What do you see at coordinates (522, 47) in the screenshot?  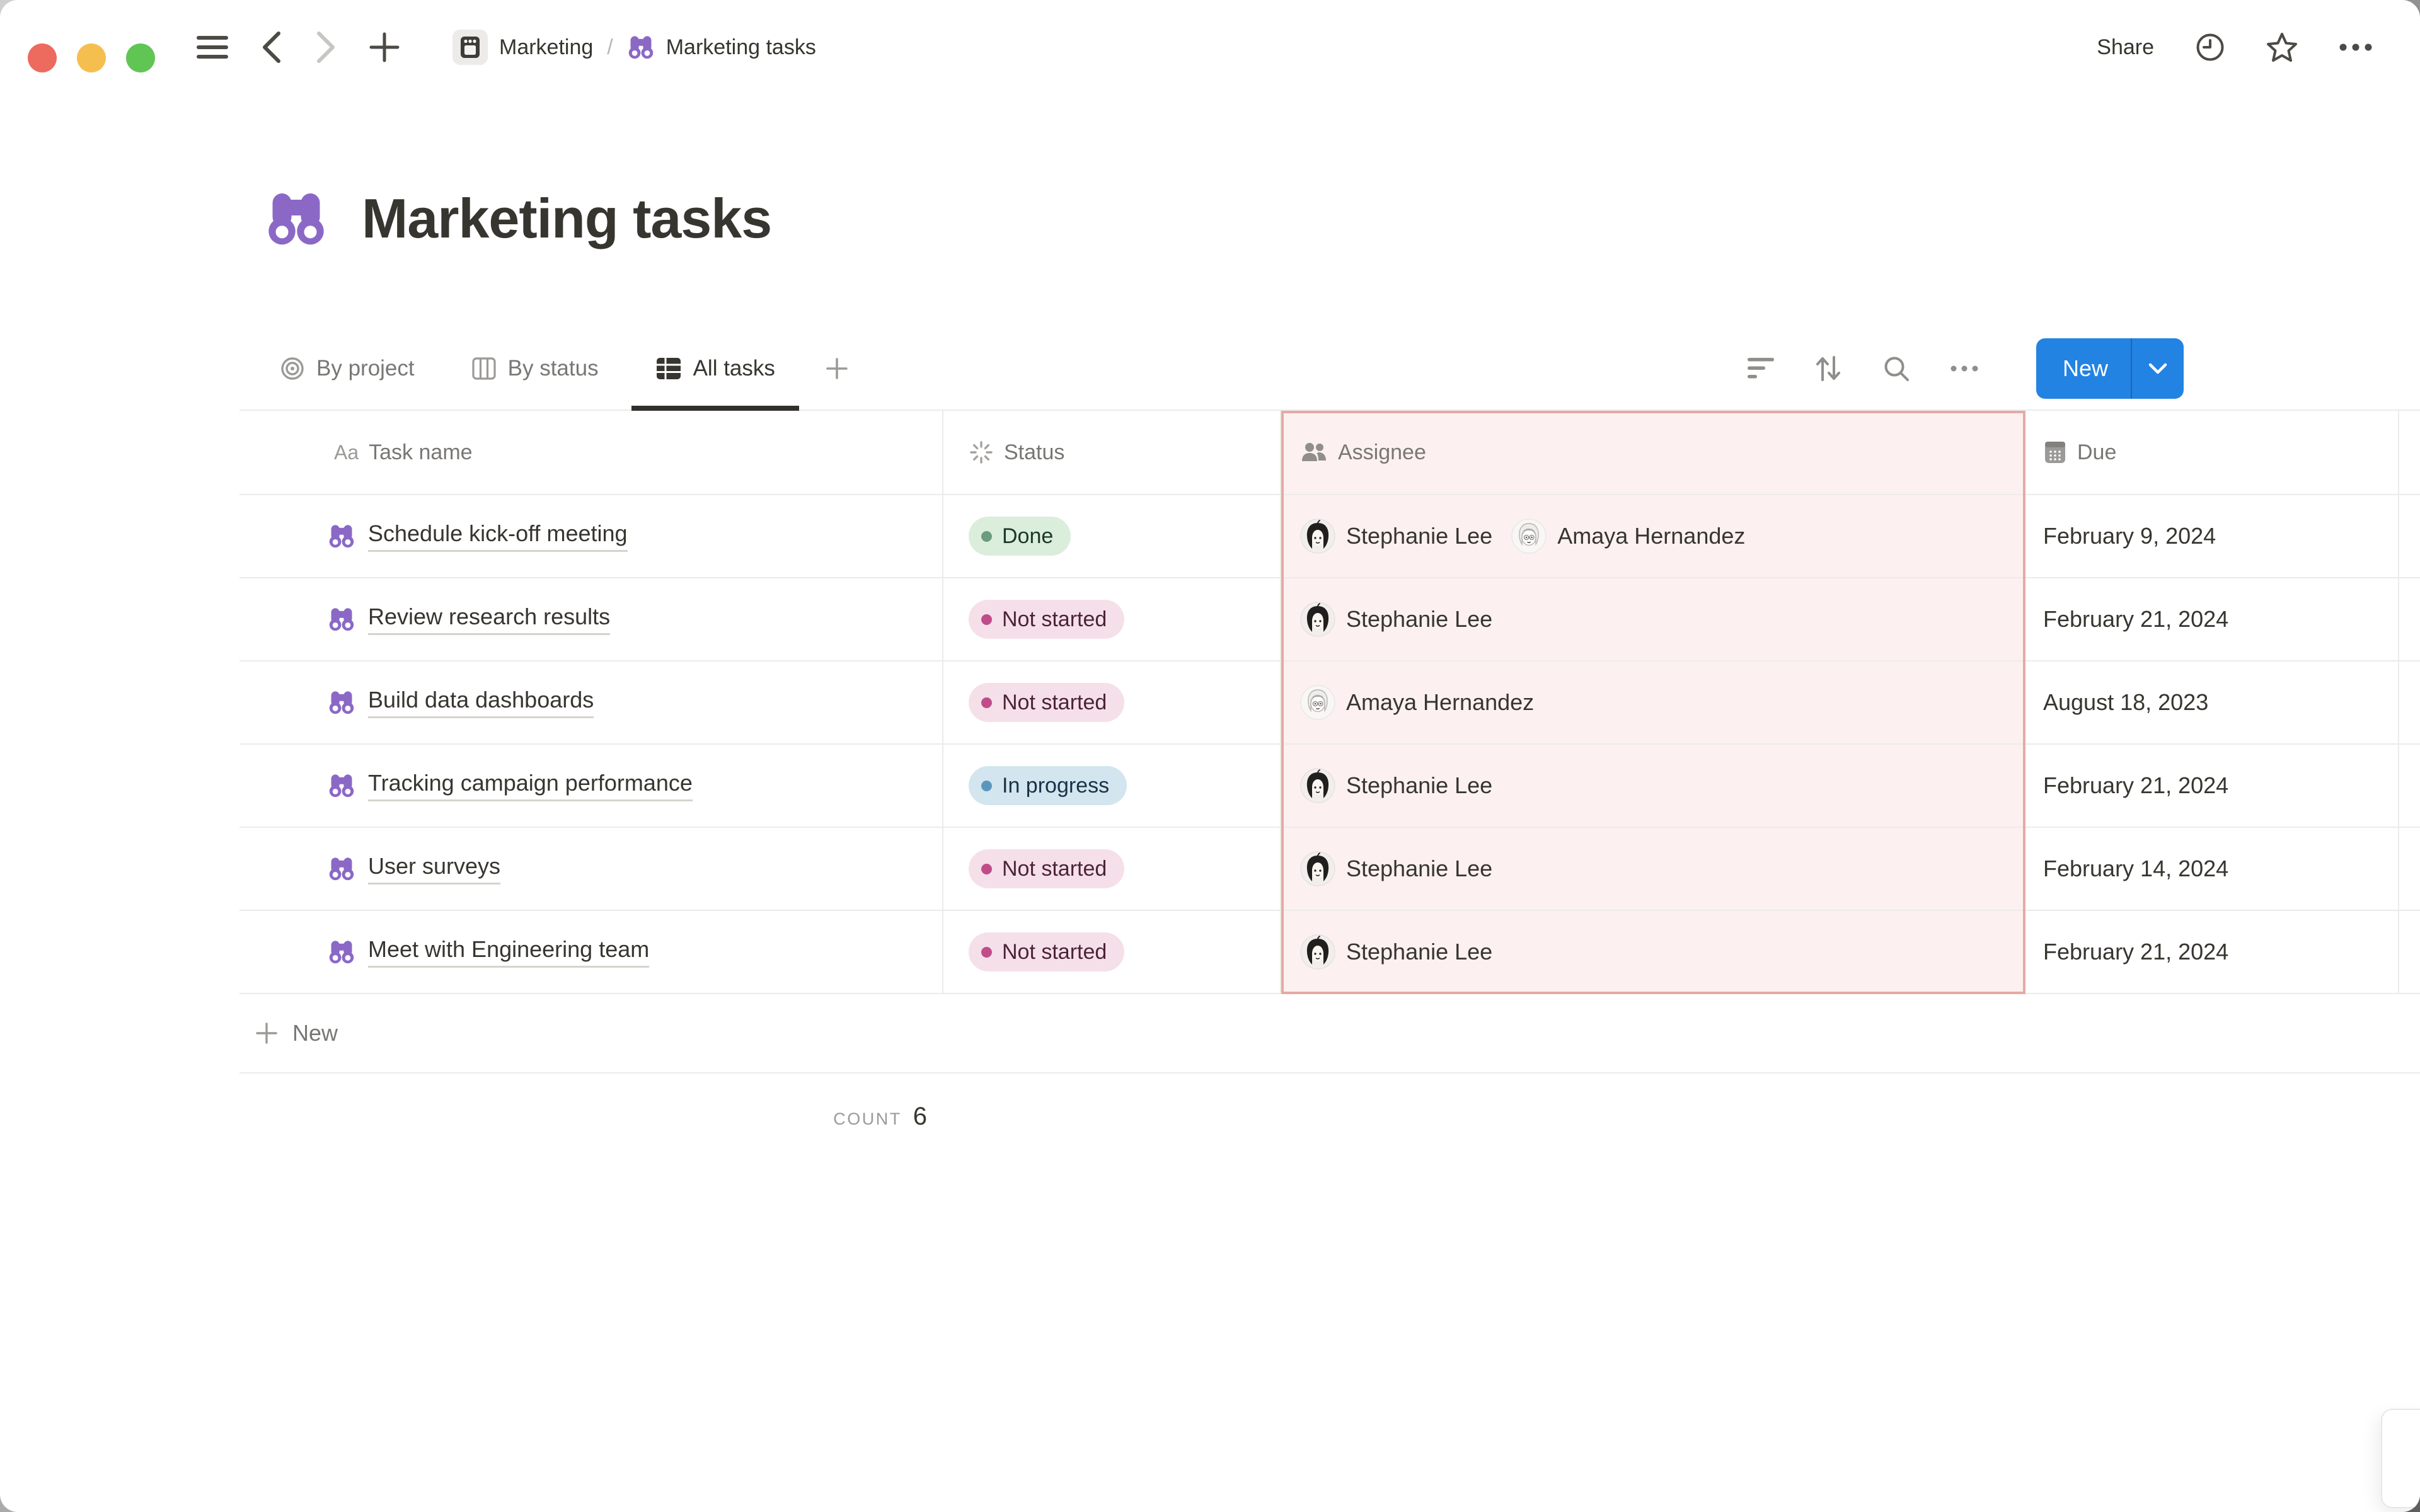 I see `breadcrumb-marketing: Marketing` at bounding box center [522, 47].